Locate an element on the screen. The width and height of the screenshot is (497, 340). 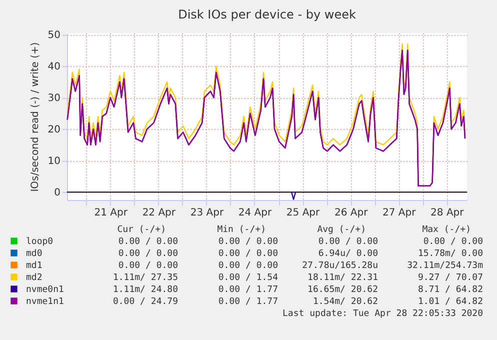
text: 1.54m/ 20.62 is located at coordinates (345, 302).